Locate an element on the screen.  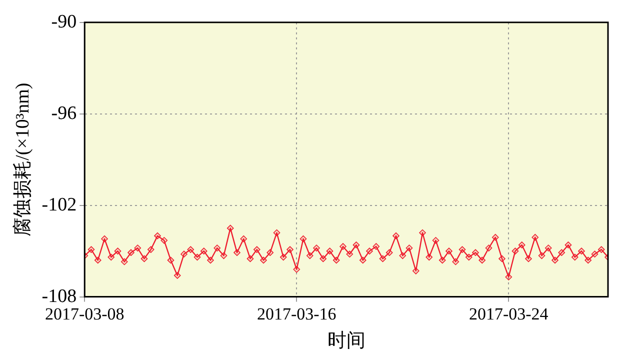
y-tick-label: -108 is located at coordinates (59, 296).